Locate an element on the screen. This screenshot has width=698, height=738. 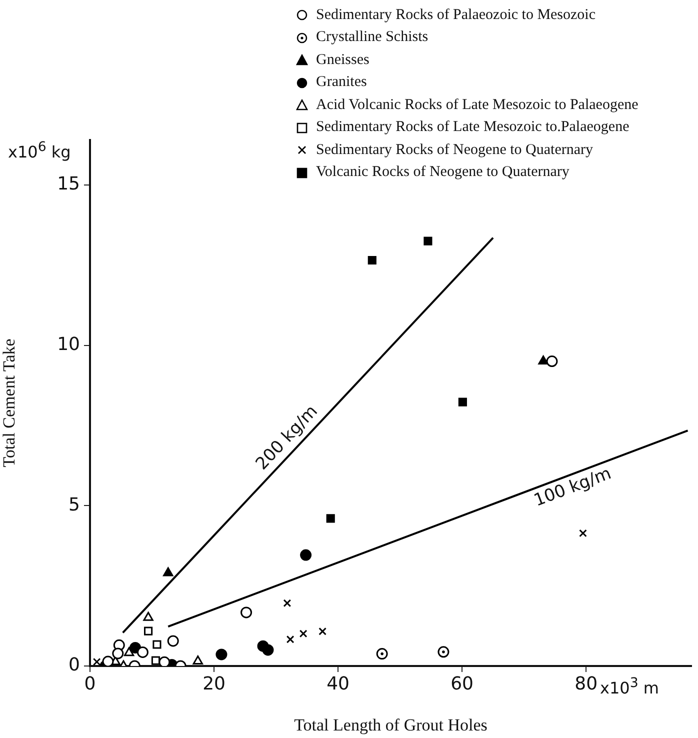
x-tick-label: 40 is located at coordinates (338, 683).